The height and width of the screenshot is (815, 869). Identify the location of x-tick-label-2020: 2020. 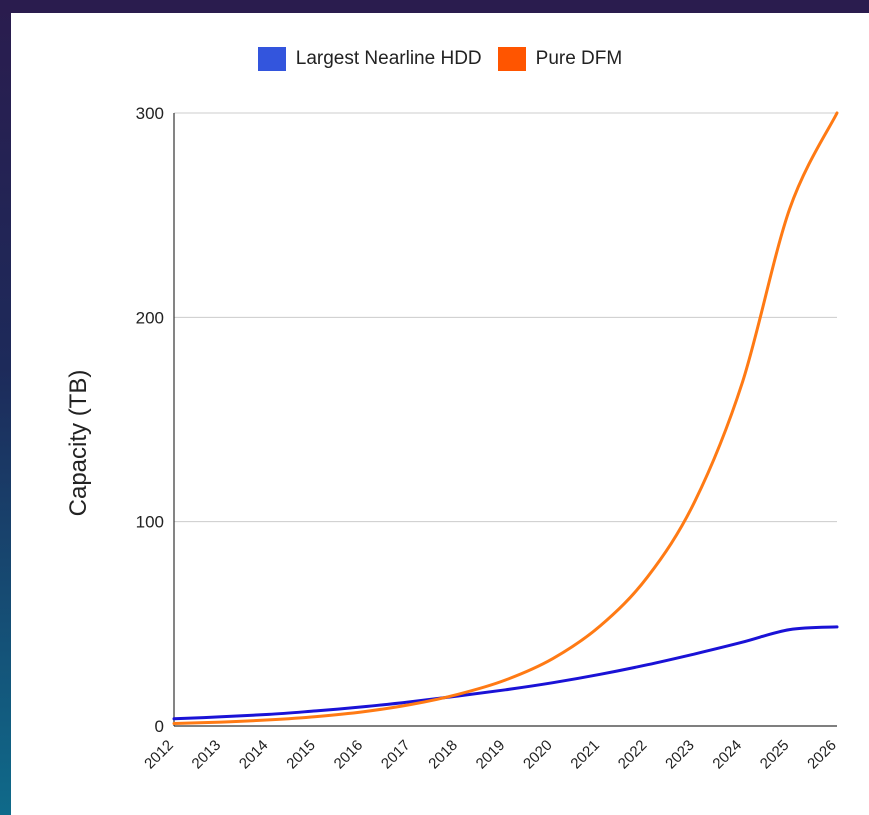
(538, 755).